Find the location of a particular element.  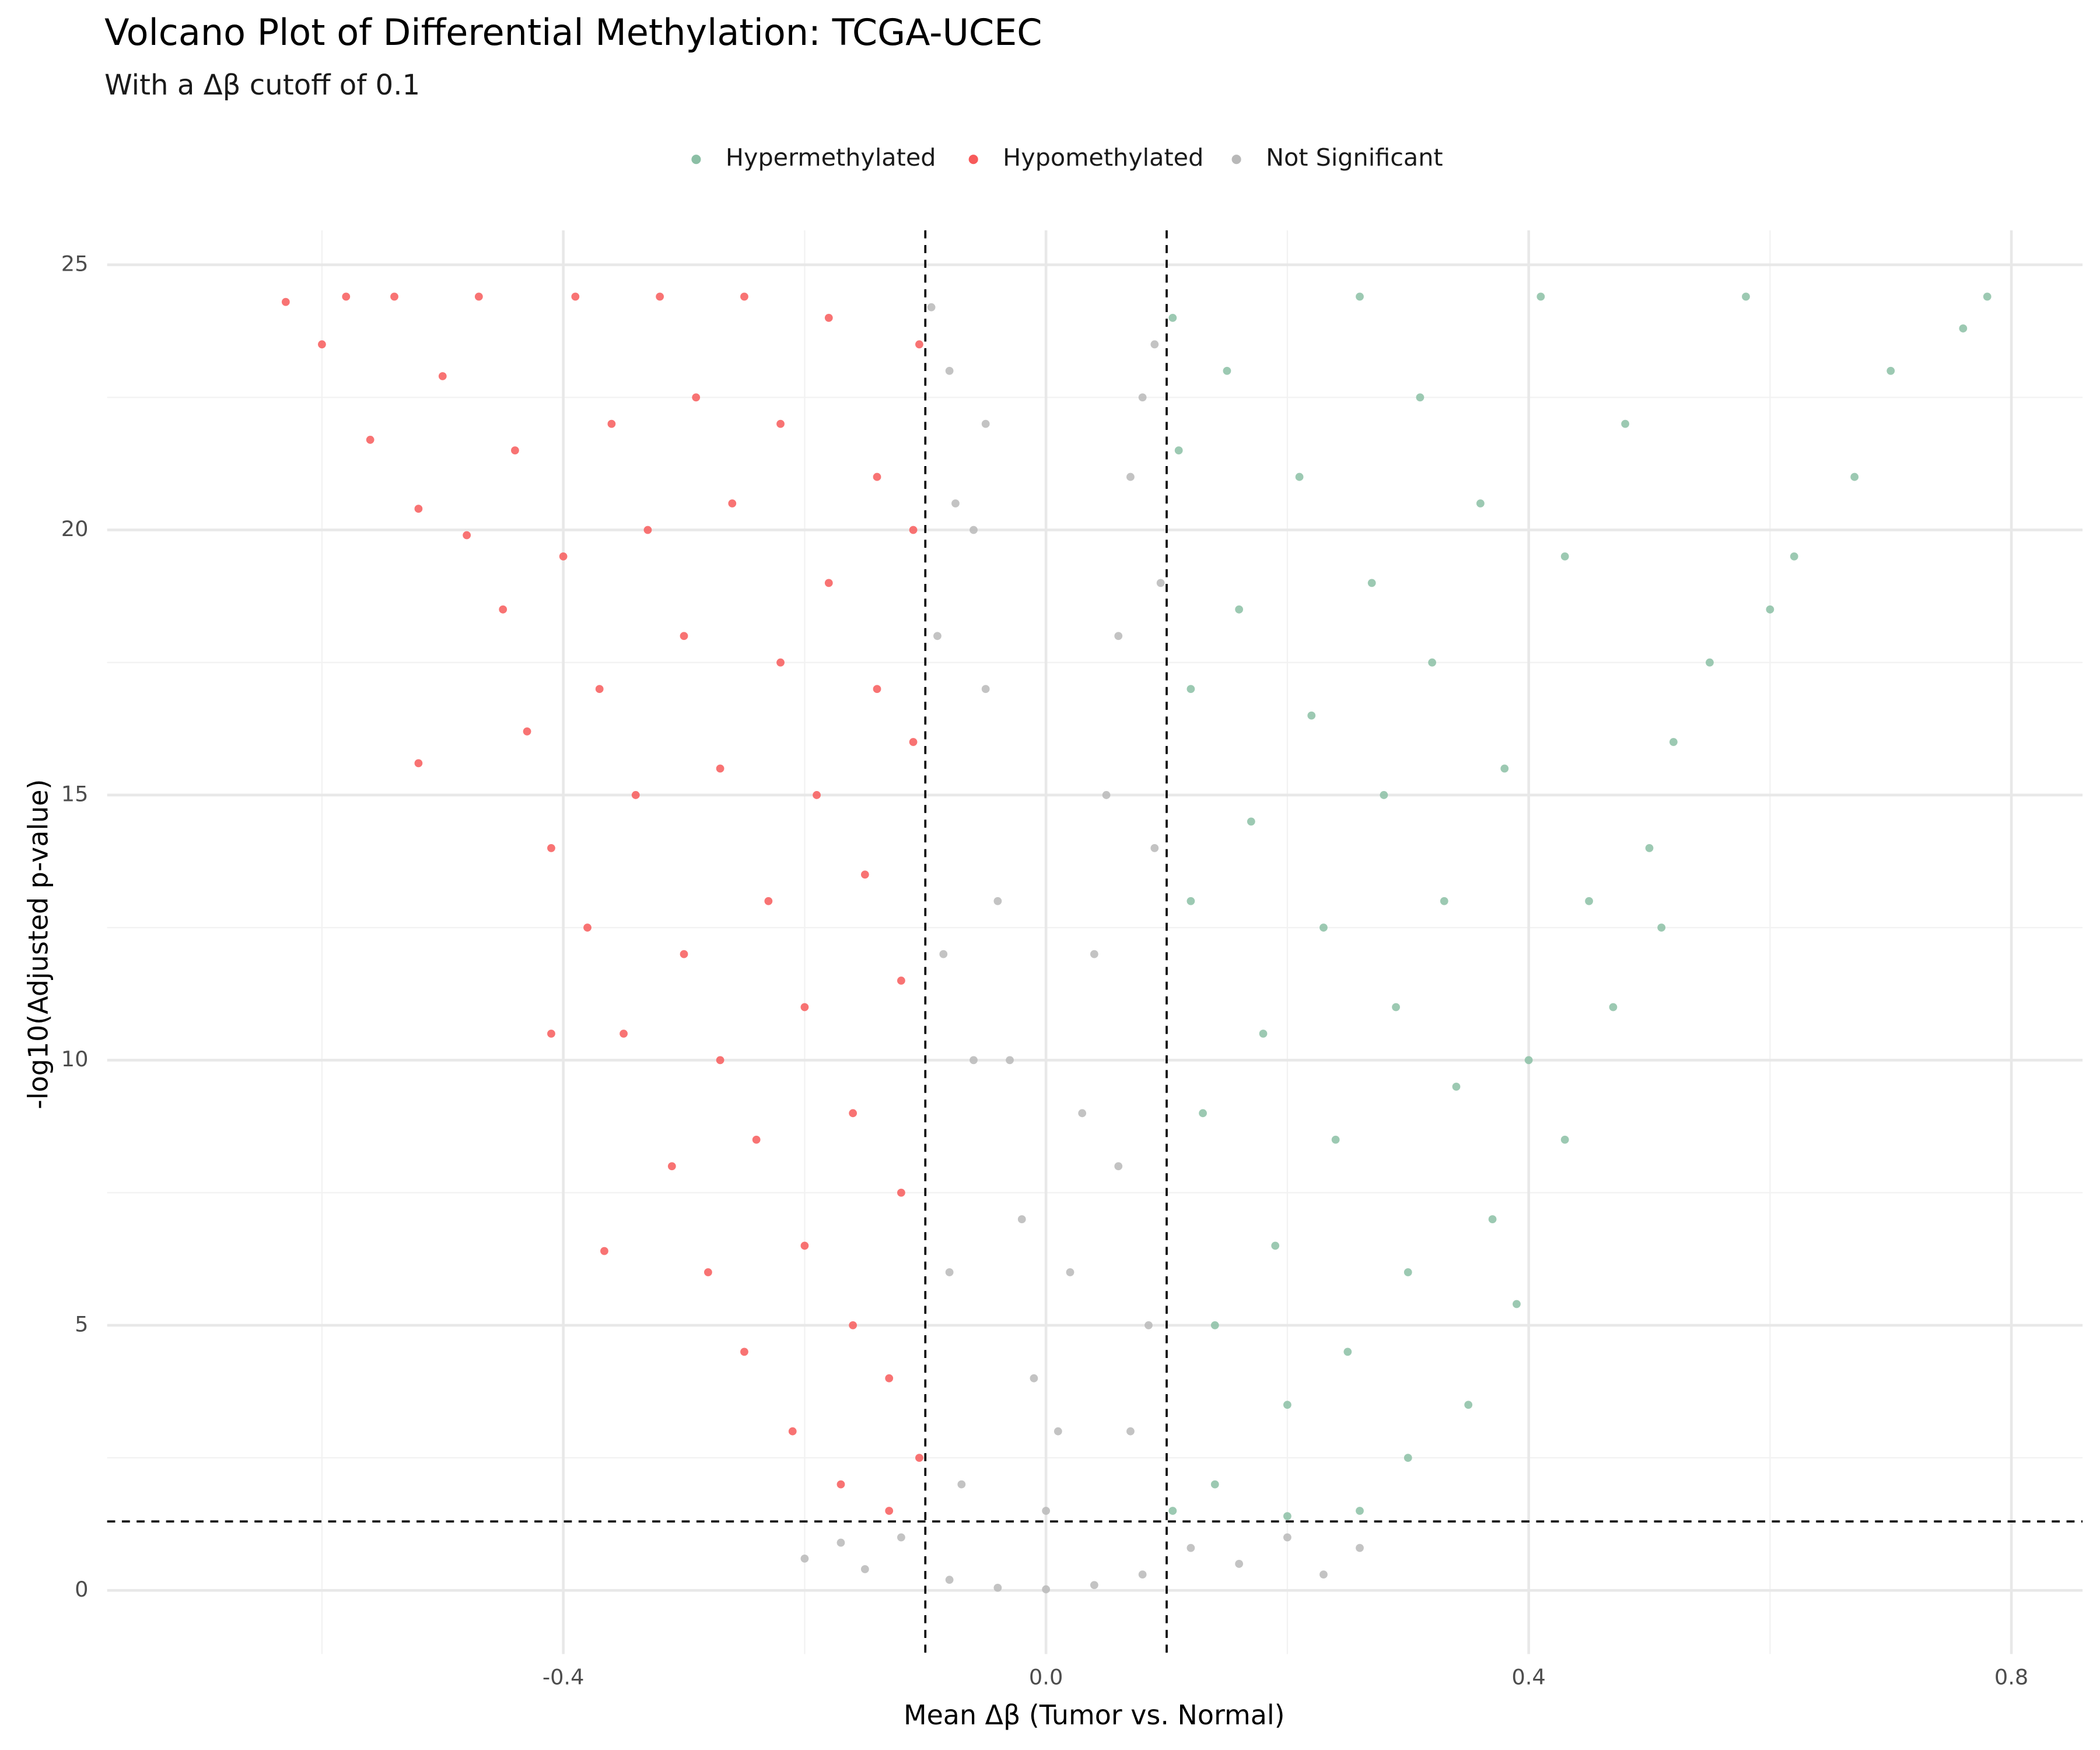

x-tick-label: 0.4 is located at coordinates (1528, 1676).